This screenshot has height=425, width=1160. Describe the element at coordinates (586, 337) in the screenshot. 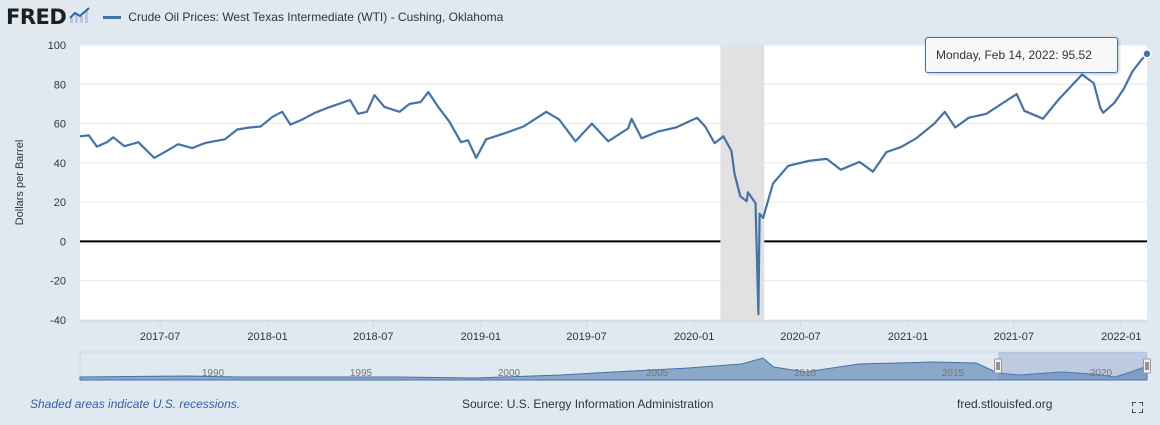

I see `x-tick-label: 2019-07` at that location.